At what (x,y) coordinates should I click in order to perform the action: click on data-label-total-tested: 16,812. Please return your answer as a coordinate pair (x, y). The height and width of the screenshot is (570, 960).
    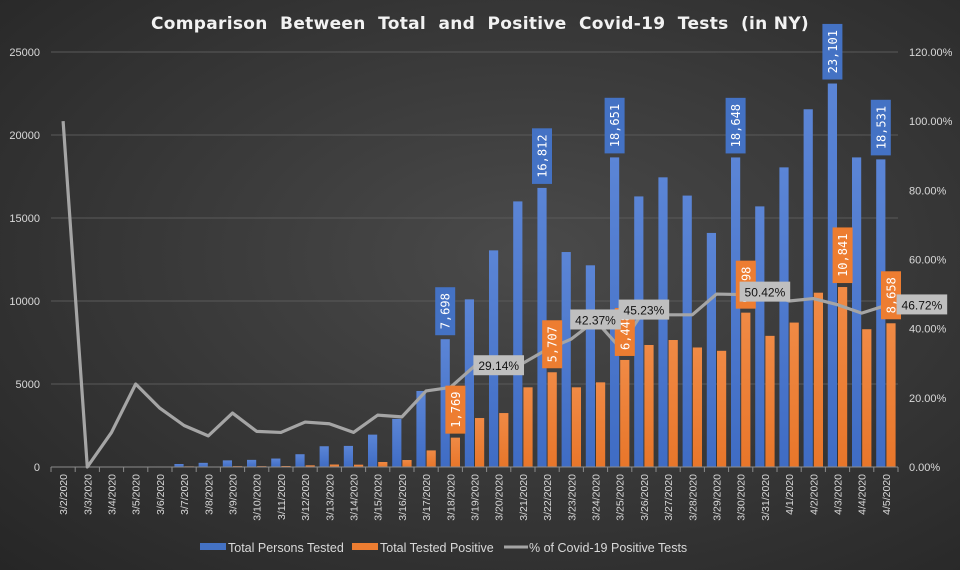
    Looking at the image, I should click on (543, 155).